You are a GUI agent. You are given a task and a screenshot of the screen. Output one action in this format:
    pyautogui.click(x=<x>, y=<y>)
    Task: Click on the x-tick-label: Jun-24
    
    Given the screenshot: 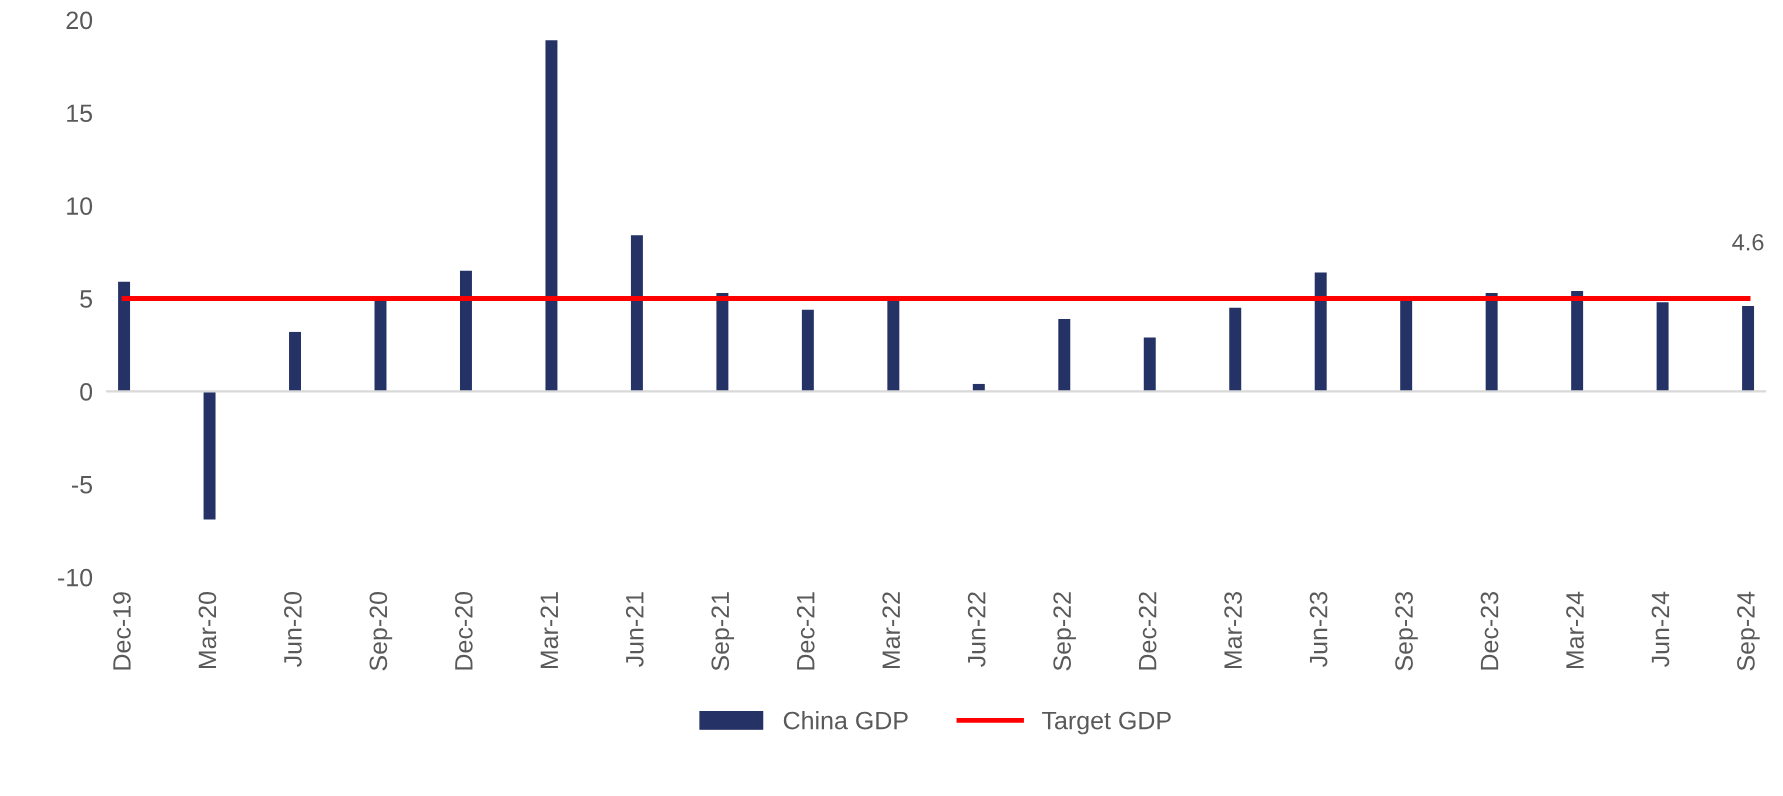 What is the action you would take?
    pyautogui.click(x=1660, y=629)
    